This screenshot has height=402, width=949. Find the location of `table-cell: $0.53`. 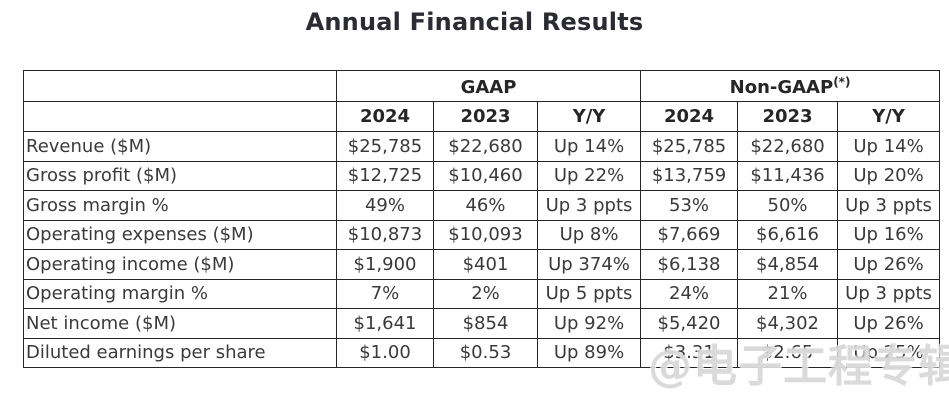

table-cell: $0.53 is located at coordinates (485, 352).